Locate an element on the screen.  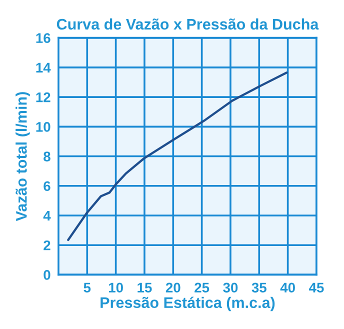
x-tick-label: 45 is located at coordinates (316, 287).